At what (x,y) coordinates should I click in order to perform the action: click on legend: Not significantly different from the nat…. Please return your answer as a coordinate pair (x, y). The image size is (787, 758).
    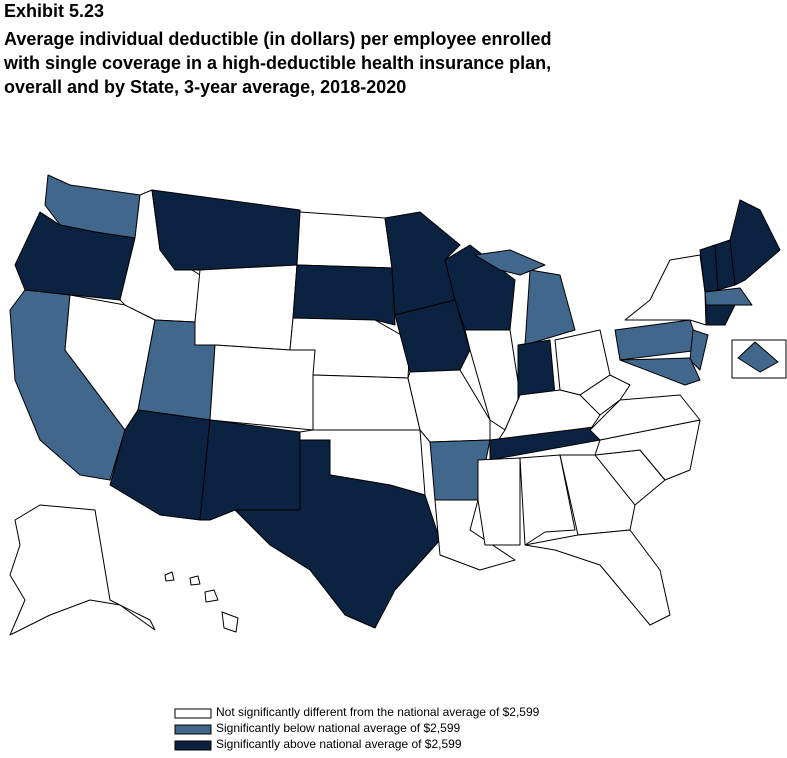
    Looking at the image, I should click on (357, 728).